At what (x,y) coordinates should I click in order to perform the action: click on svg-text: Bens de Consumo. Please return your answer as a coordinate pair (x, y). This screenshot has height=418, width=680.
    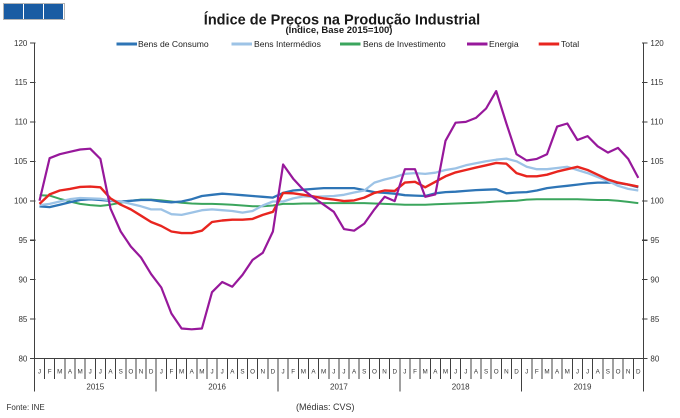
    Looking at the image, I should click on (173, 44).